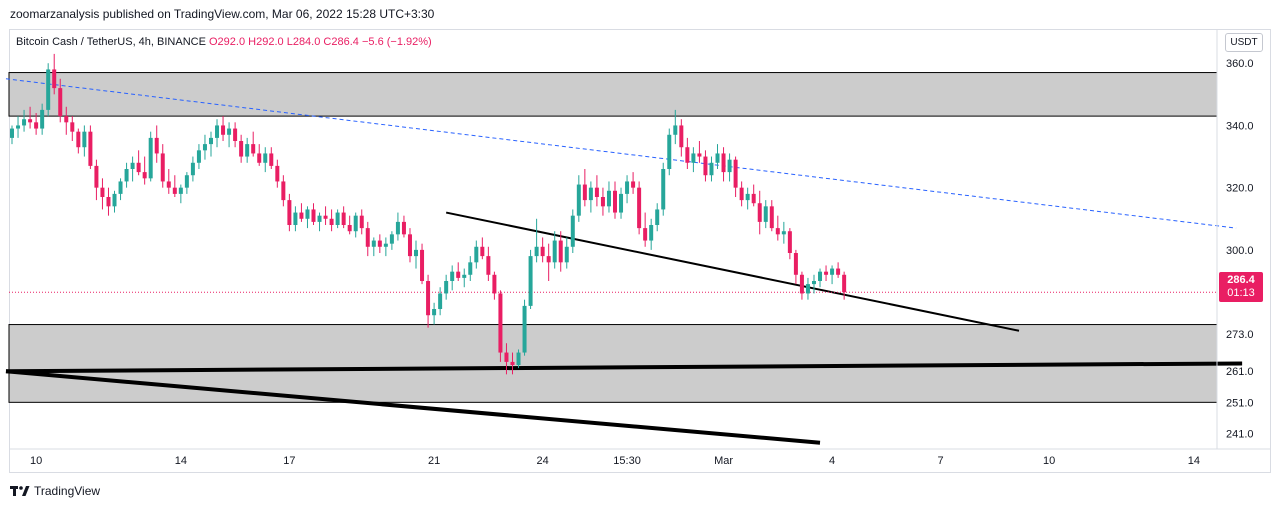 The height and width of the screenshot is (509, 1280). What do you see at coordinates (723, 461) in the screenshot?
I see `time-tick-label: Mar` at bounding box center [723, 461].